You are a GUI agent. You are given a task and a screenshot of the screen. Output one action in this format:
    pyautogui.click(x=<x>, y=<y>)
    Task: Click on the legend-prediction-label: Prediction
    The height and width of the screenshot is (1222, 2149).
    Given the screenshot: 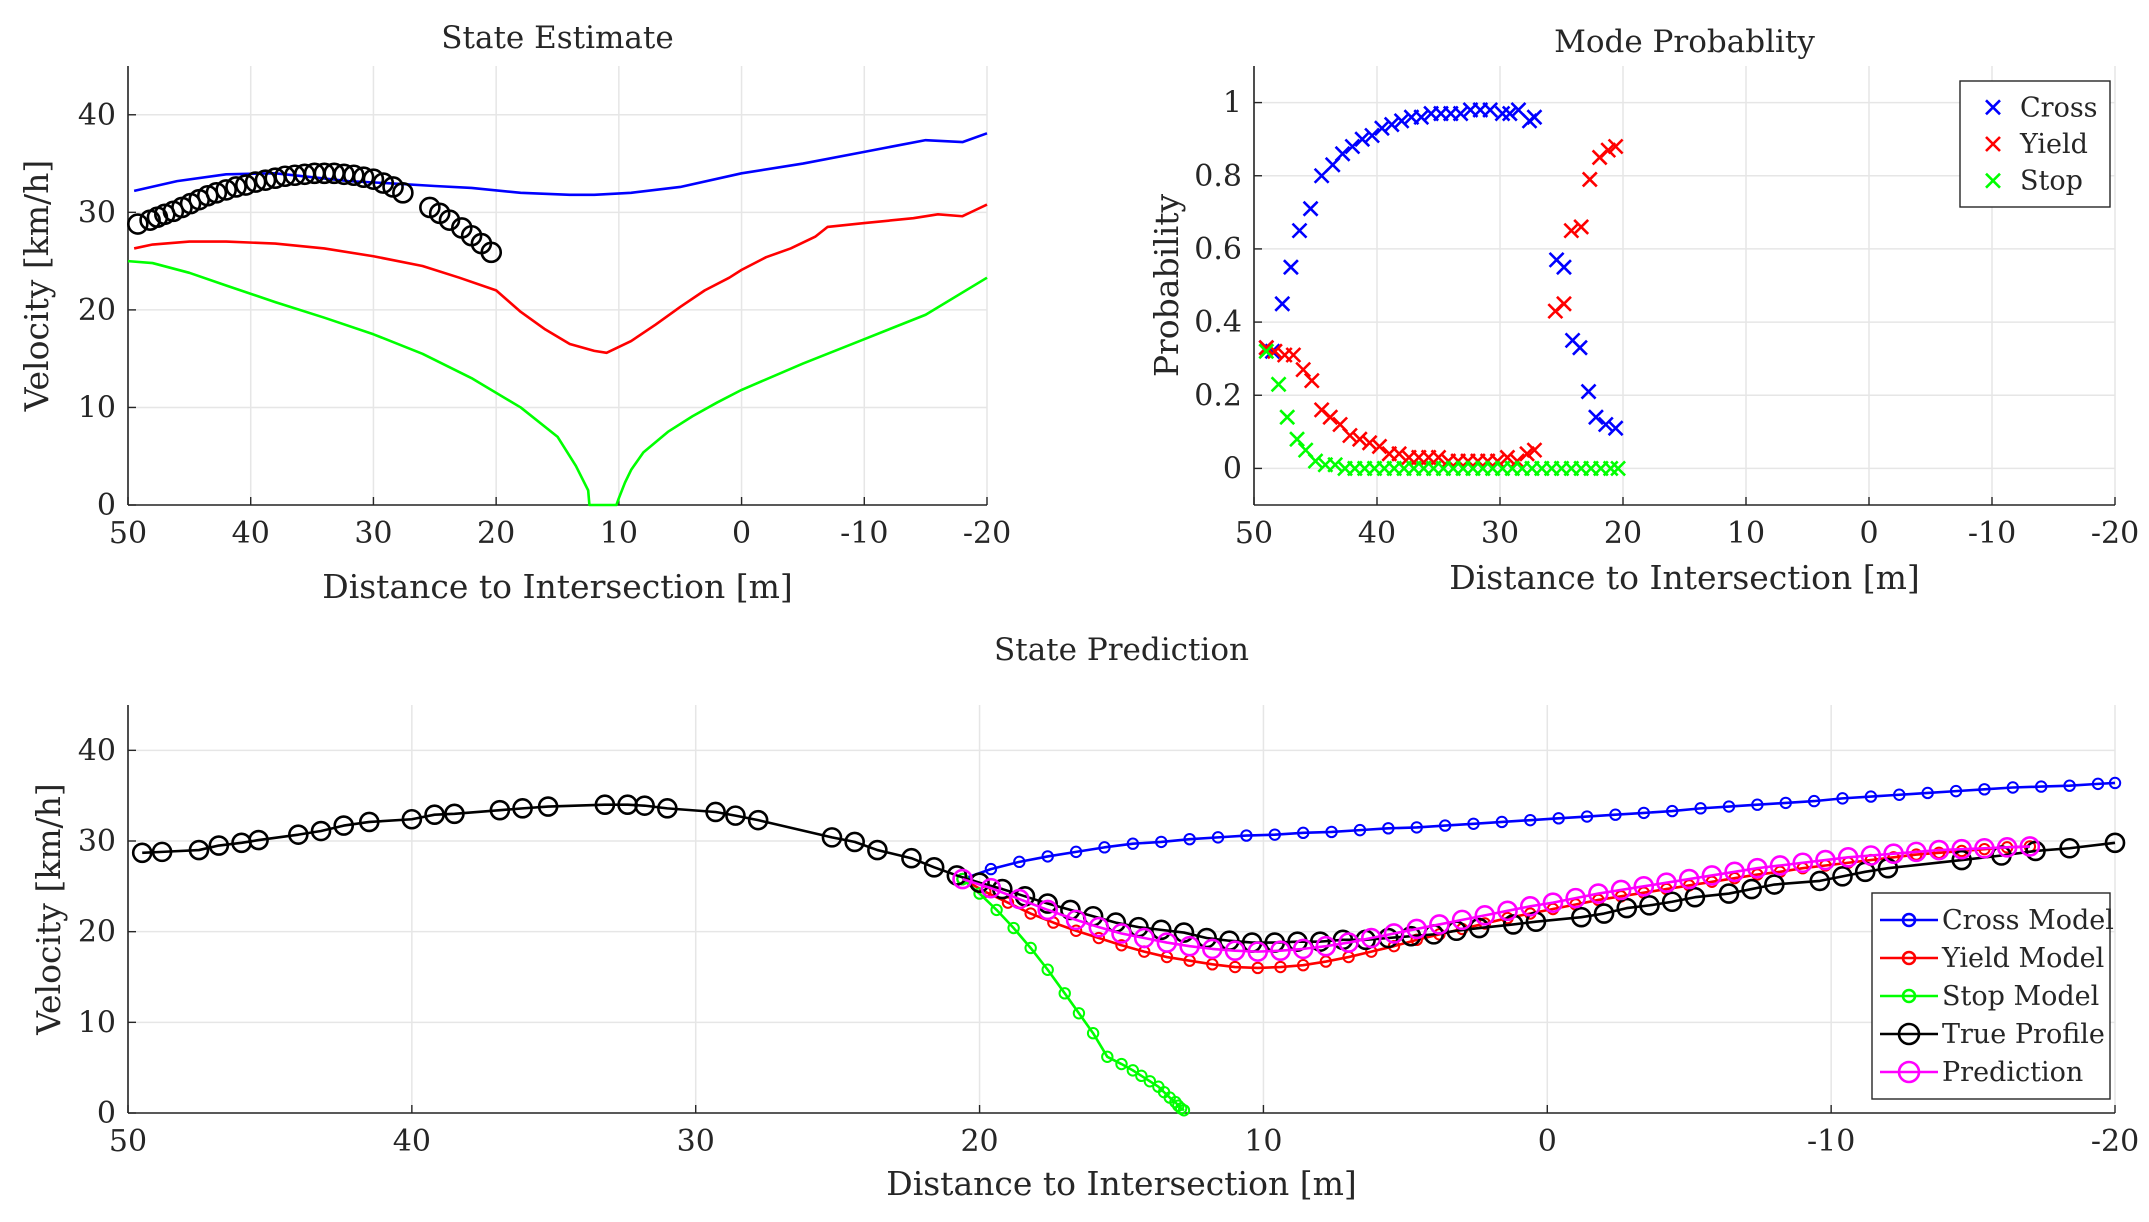 What is the action you would take?
    pyautogui.click(x=2012, y=1072)
    